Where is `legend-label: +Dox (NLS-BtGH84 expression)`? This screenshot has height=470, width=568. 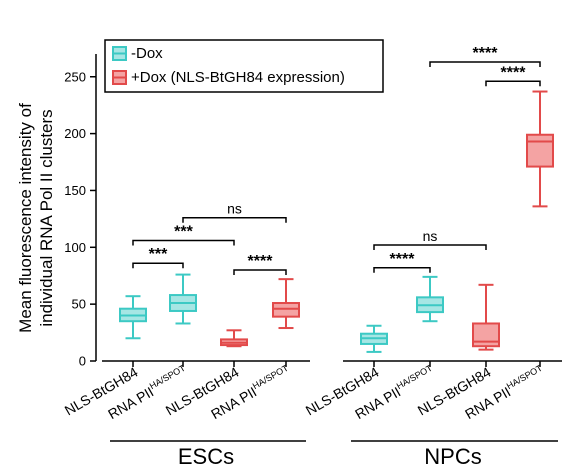 legend-label: +Dox (NLS-BtGH84 expression) is located at coordinates (238, 77).